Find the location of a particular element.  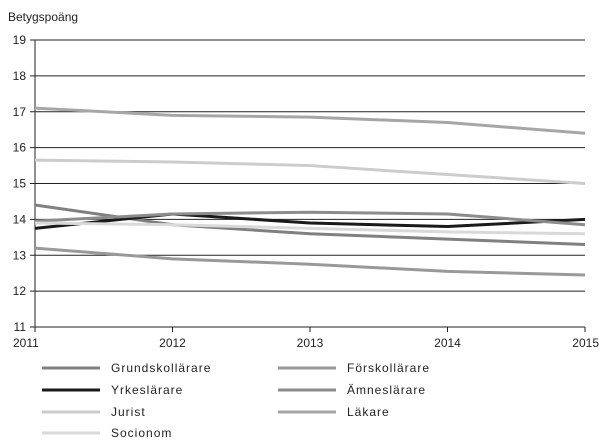

legend-label: Grundskollärare is located at coordinates (161, 368).